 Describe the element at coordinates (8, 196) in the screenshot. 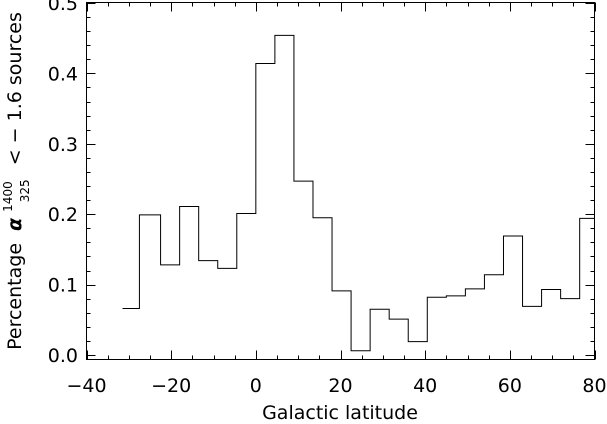

I see `alpha-superscript: 1400` at that location.